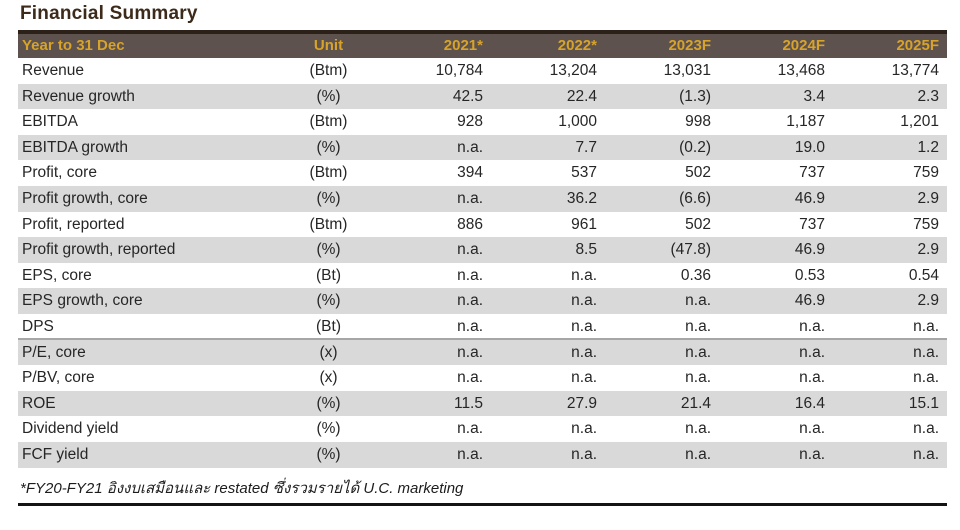 Image resolution: width=960 pixels, height=530 pixels. What do you see at coordinates (59, 173) in the screenshot?
I see `row-label: Profit, core` at bounding box center [59, 173].